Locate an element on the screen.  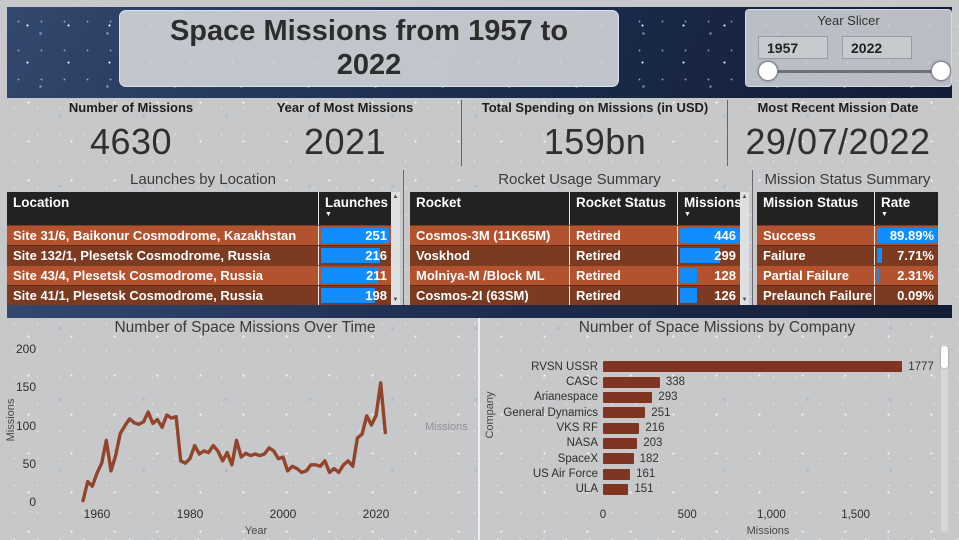
bar-row: US Air Force 161 is located at coordinates (718, 473).